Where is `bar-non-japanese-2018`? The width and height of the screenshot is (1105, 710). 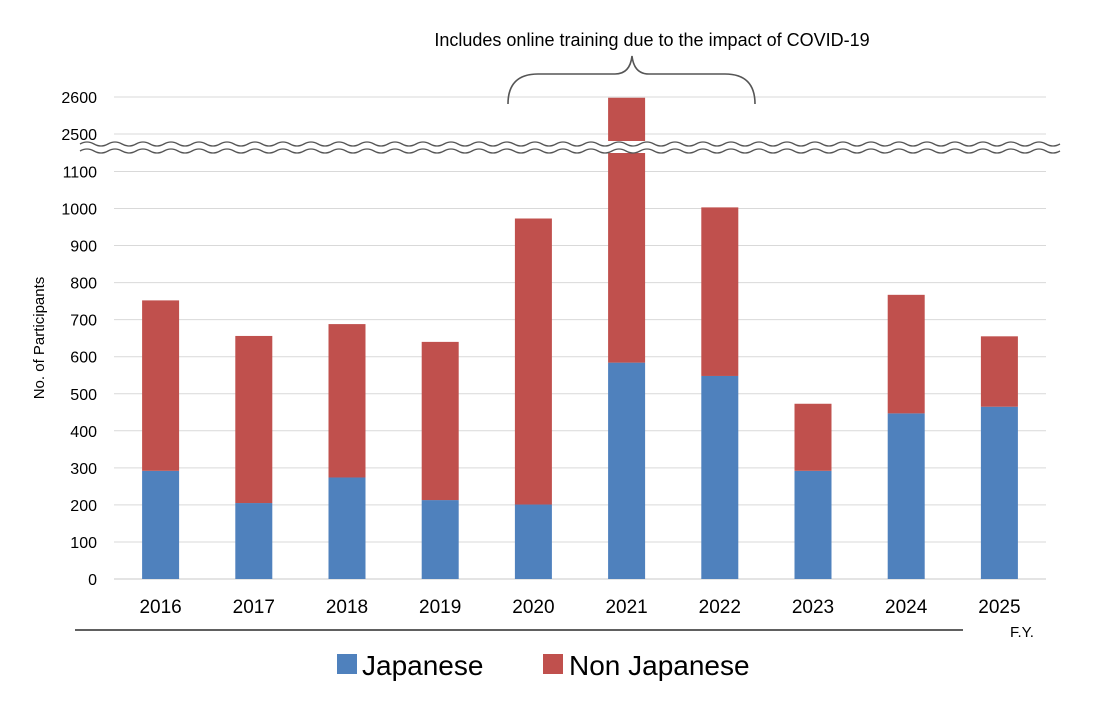
bar-non-japanese-2018 is located at coordinates (347, 401).